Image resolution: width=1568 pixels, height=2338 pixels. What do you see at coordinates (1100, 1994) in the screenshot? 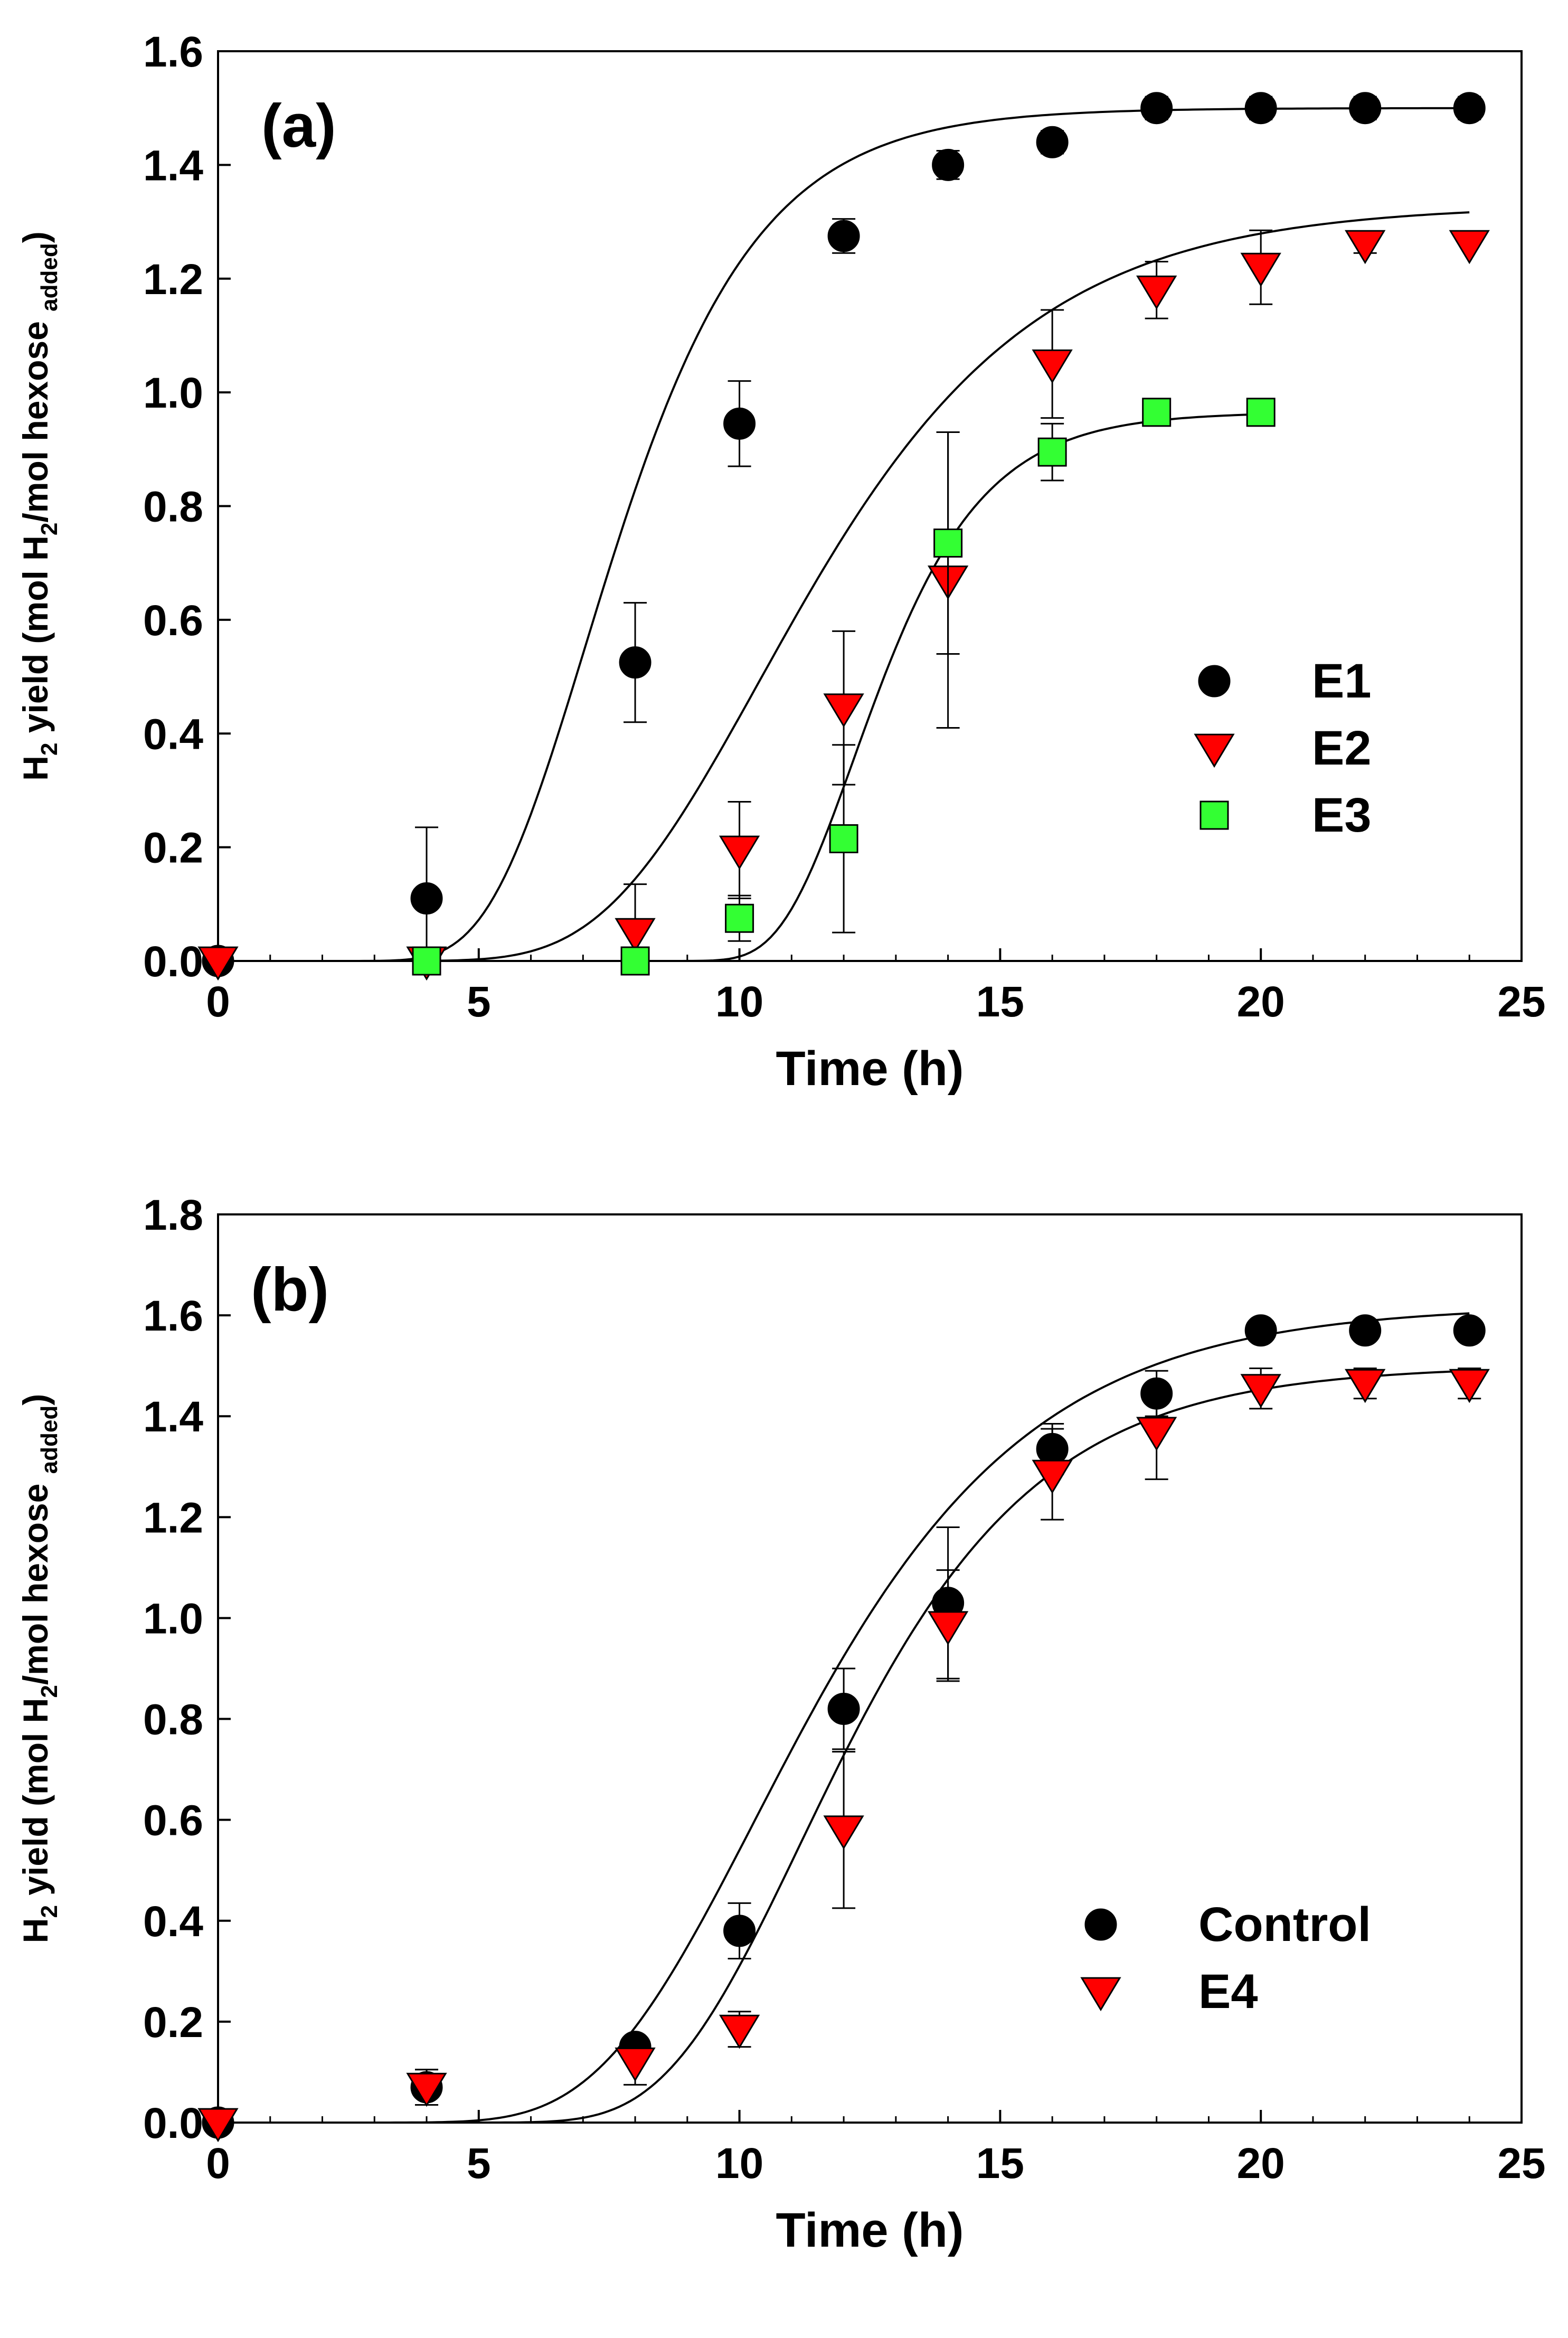
I see `legend-marker-e4` at bounding box center [1100, 1994].